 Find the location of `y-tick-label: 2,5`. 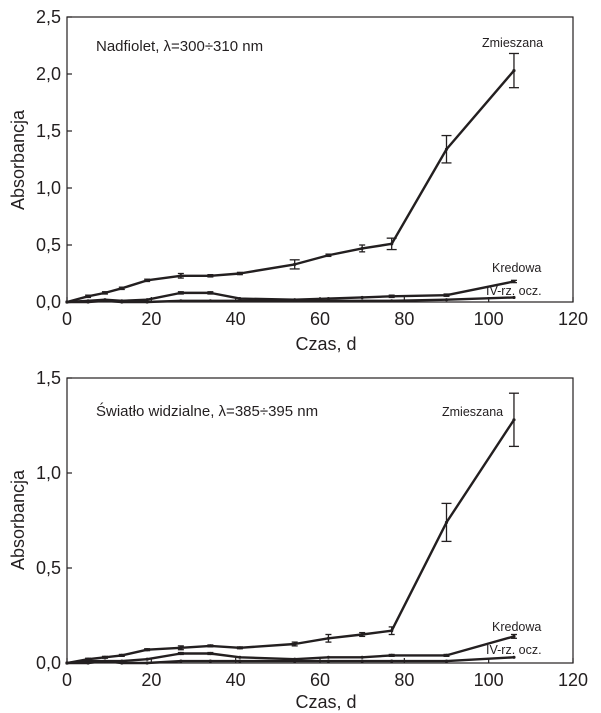

y-tick-label: 2,5 is located at coordinates (48, 17).